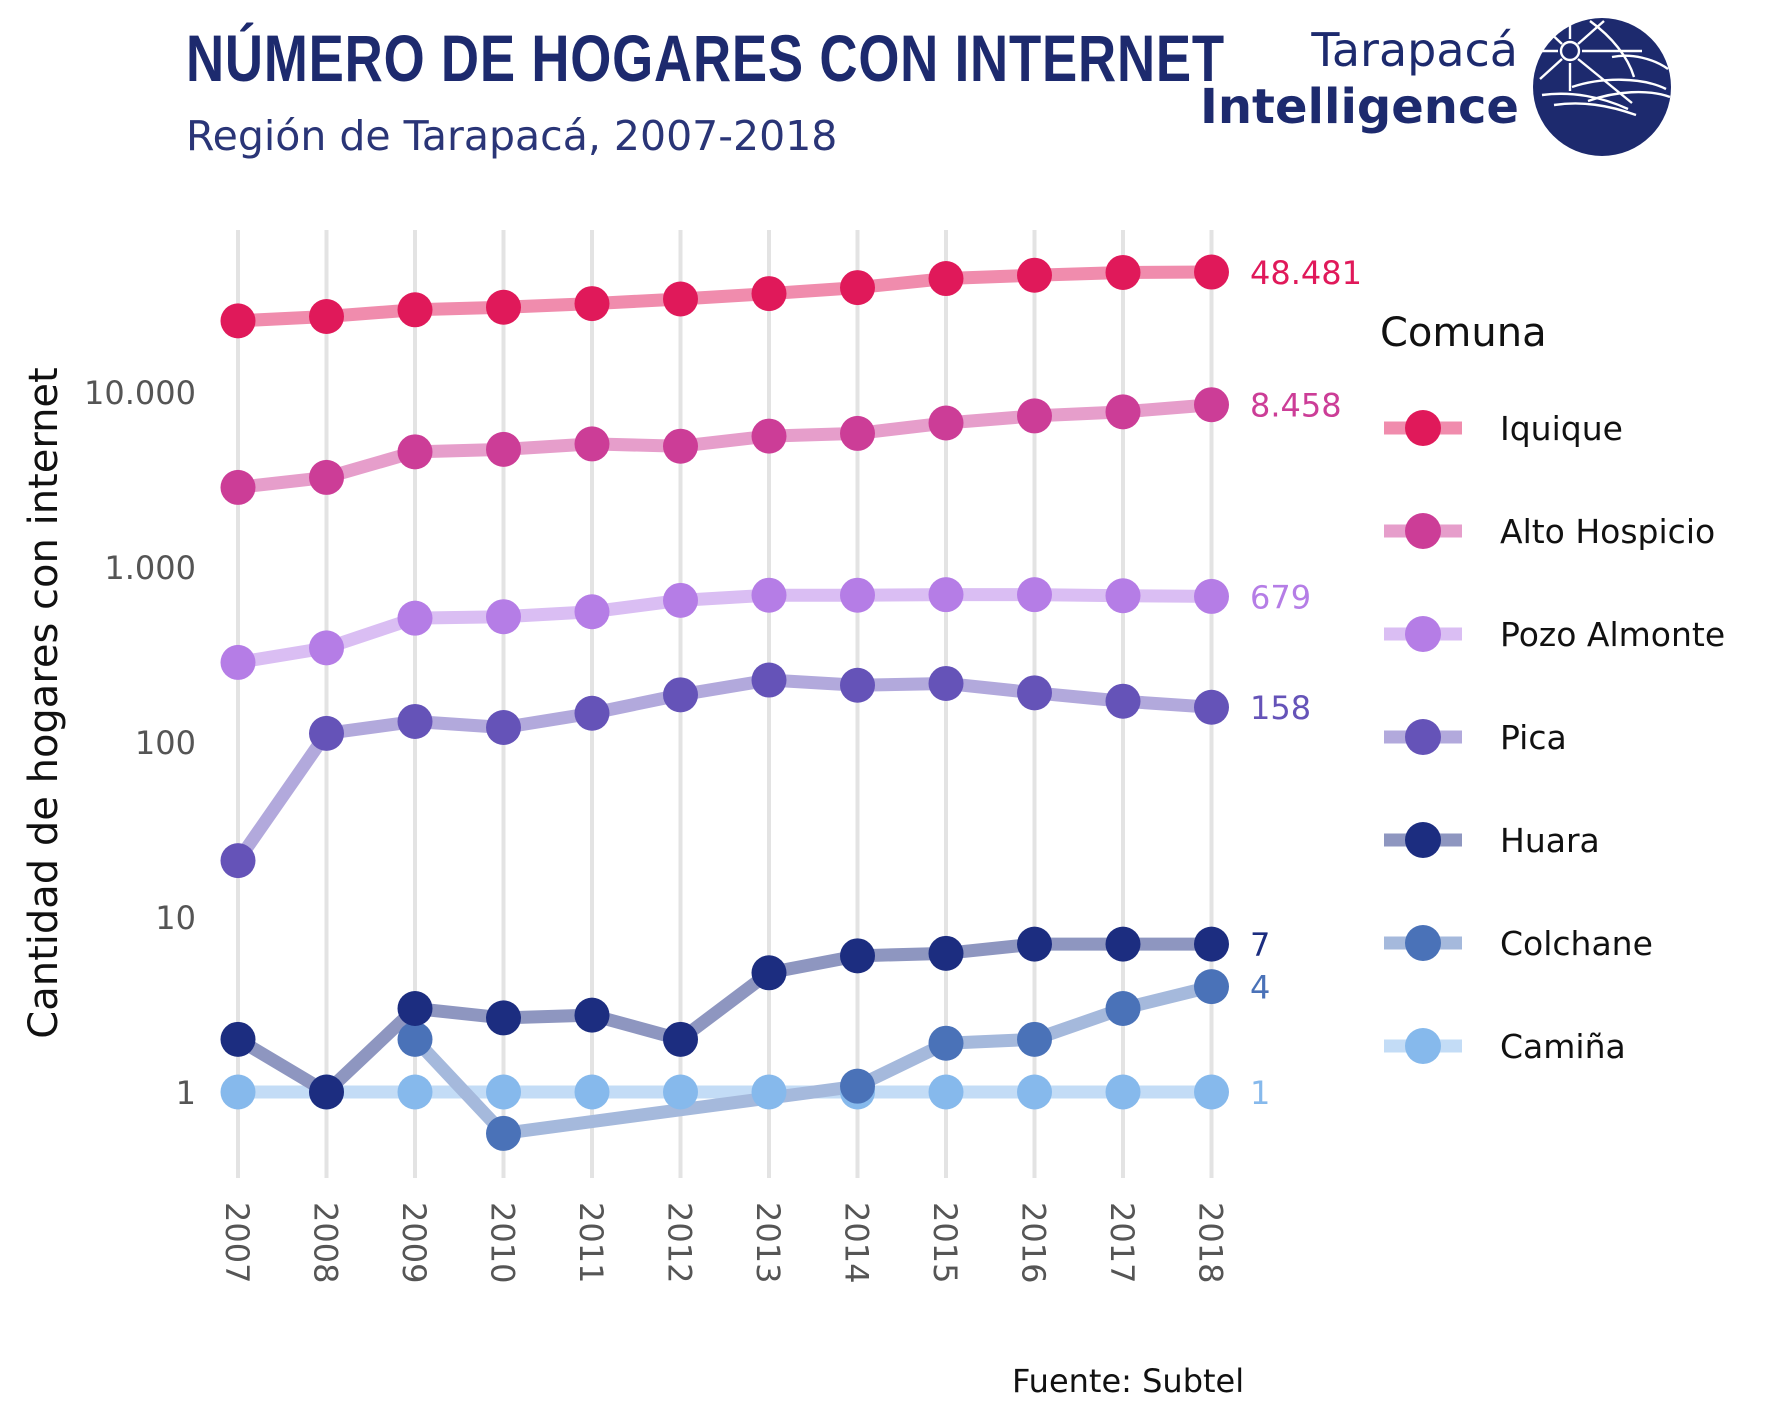  What do you see at coordinates (140, 393) in the screenshot?
I see `y-tick-label: 10.000` at bounding box center [140, 393].